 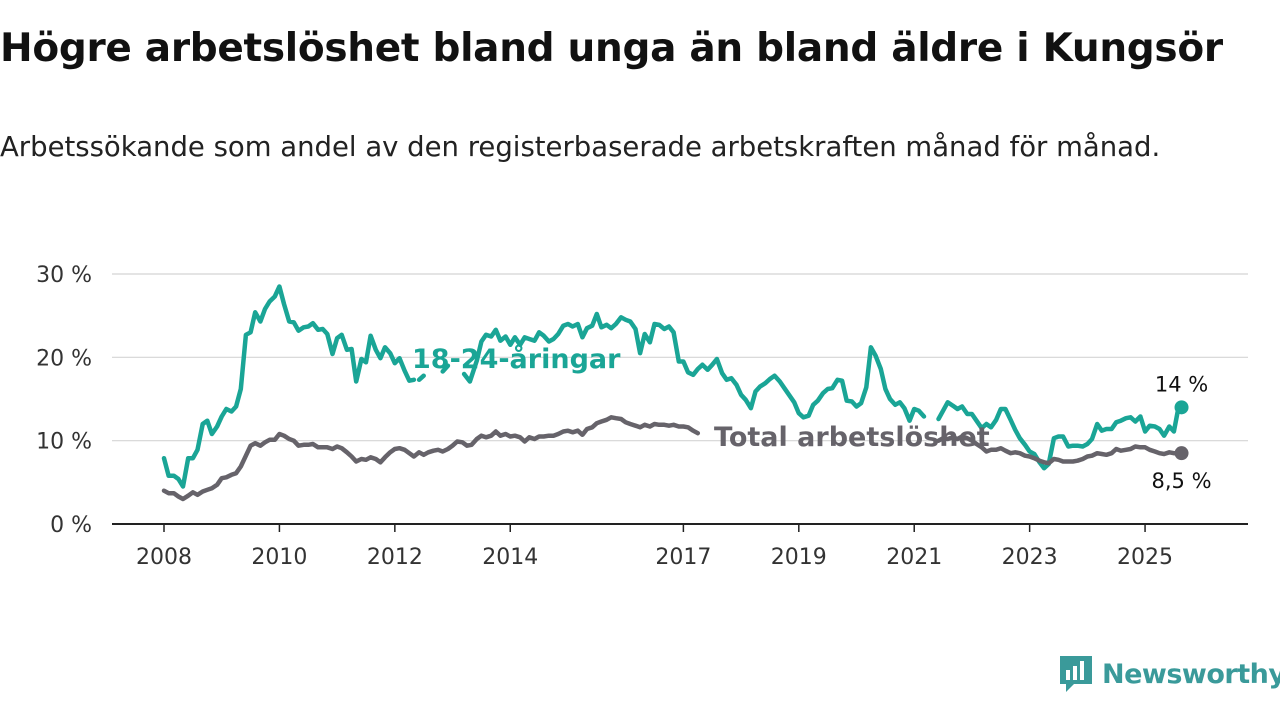 I want to click on x-tick-label: 2012, so click(x=395, y=557).